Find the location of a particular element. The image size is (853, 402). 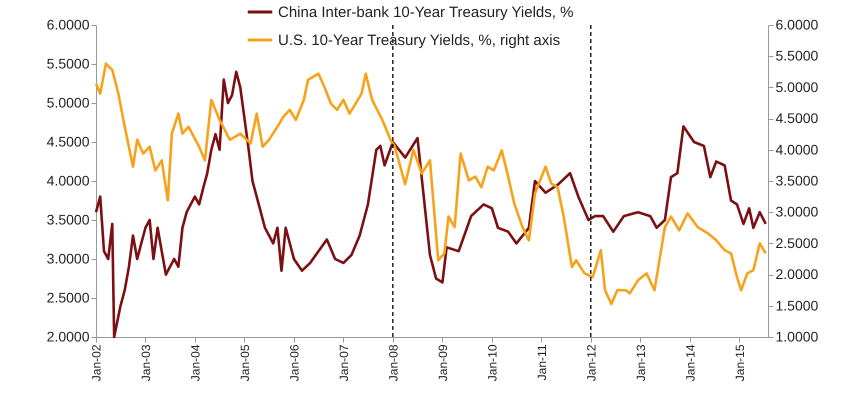

x-tick-label: Jan-03 is located at coordinates (145, 363).